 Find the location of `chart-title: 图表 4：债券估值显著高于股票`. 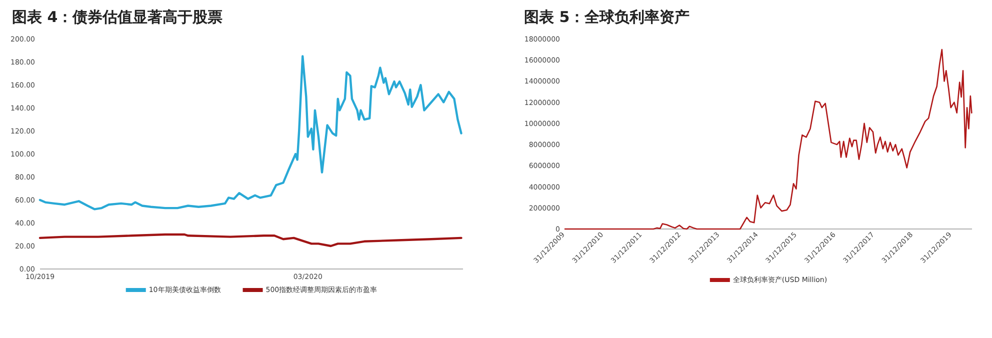

chart-title: 图表 4：债券估值显著高于股票 is located at coordinates (117, 17).